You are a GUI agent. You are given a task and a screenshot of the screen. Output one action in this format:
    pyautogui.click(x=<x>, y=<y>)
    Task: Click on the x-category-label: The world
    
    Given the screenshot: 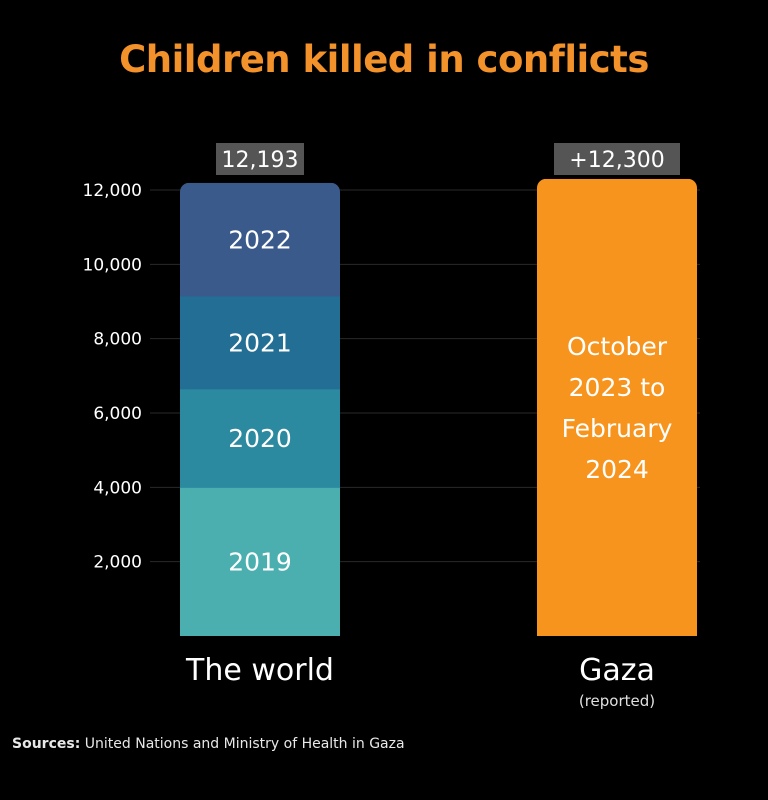 What is the action you would take?
    pyautogui.click(x=259, y=670)
    